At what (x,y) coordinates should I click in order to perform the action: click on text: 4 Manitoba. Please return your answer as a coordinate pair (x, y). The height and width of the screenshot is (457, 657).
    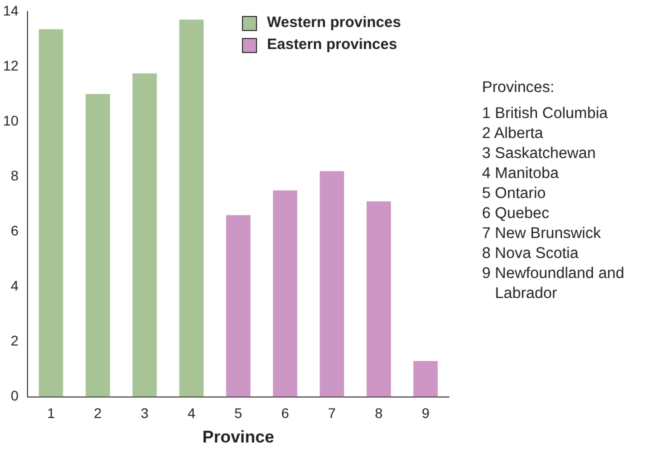
    Looking at the image, I should click on (521, 174).